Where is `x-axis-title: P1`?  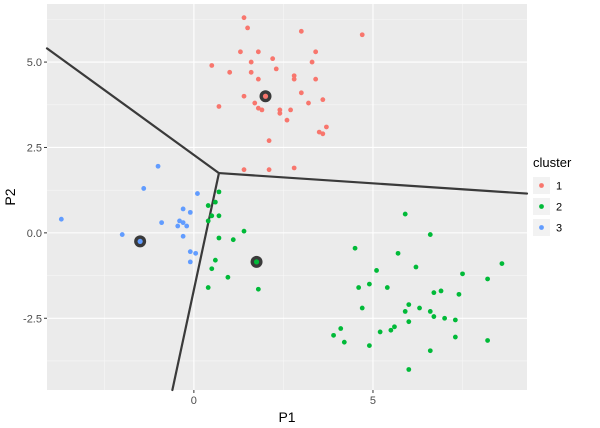
x-axis-title: P1 is located at coordinates (286, 417).